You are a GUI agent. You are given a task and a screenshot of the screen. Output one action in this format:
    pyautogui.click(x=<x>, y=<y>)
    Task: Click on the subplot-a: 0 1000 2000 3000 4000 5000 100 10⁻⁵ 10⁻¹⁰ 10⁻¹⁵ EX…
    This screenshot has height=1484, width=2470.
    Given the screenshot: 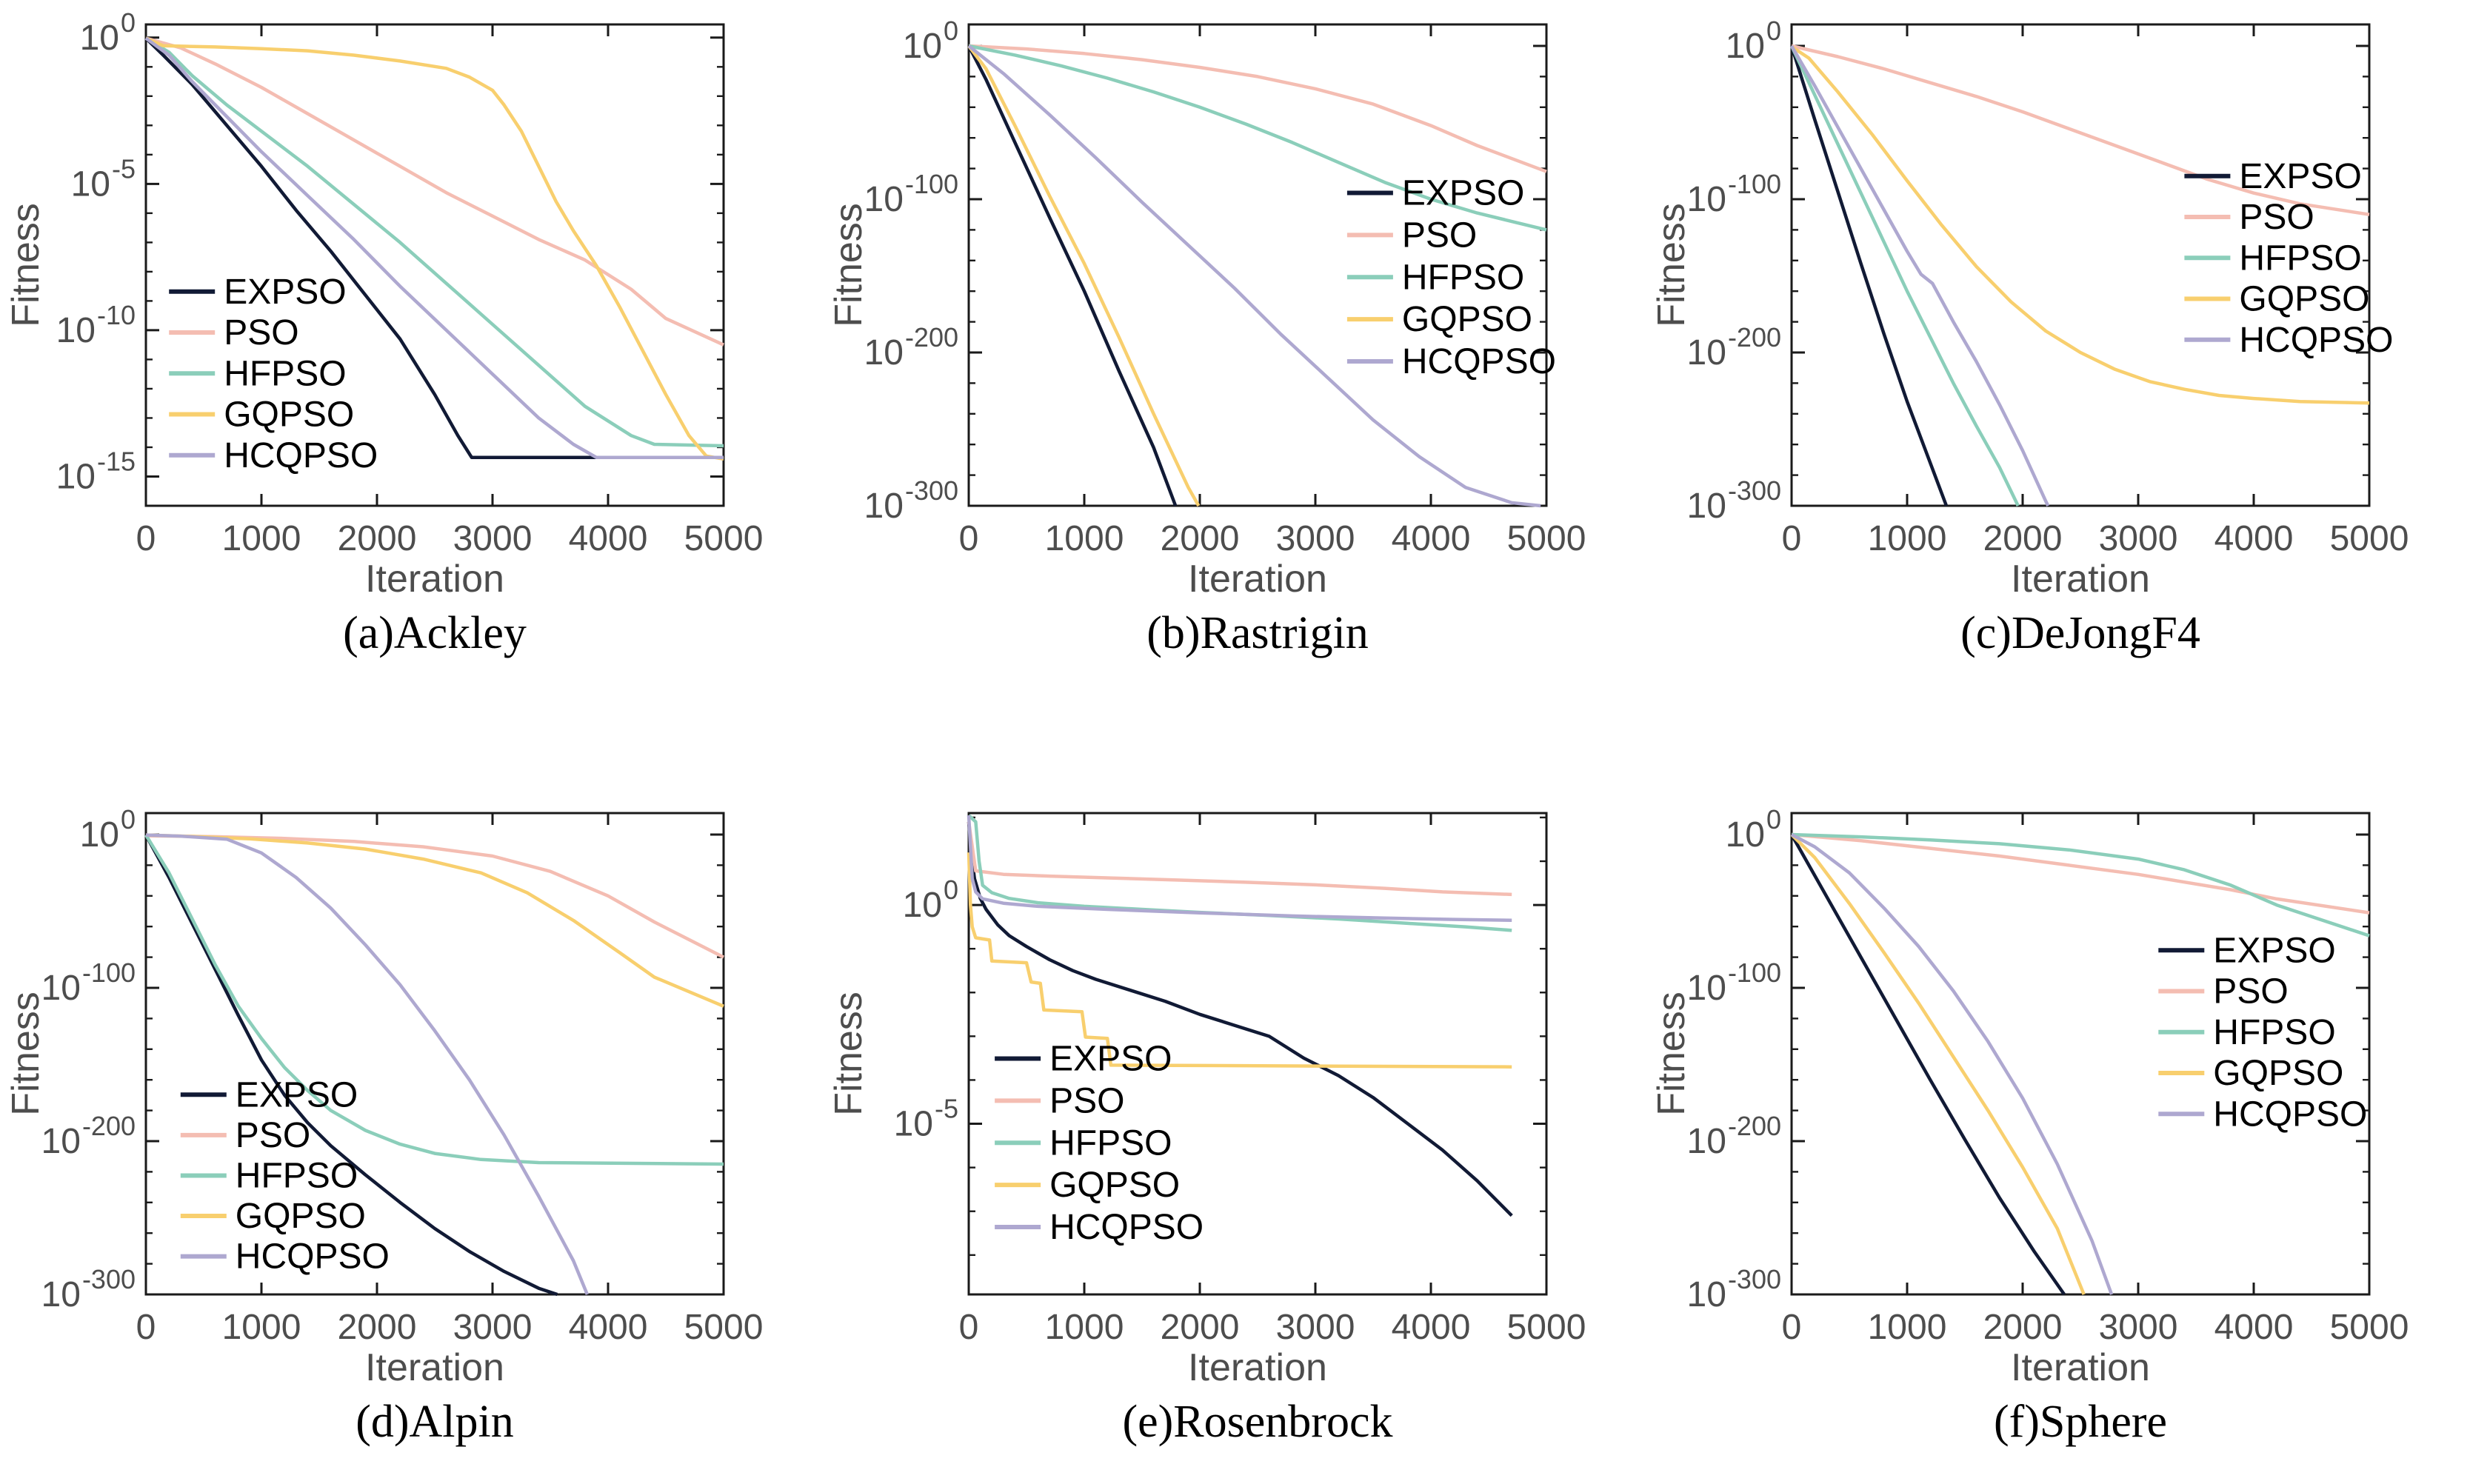 What is the action you would take?
    pyautogui.click(x=384, y=332)
    